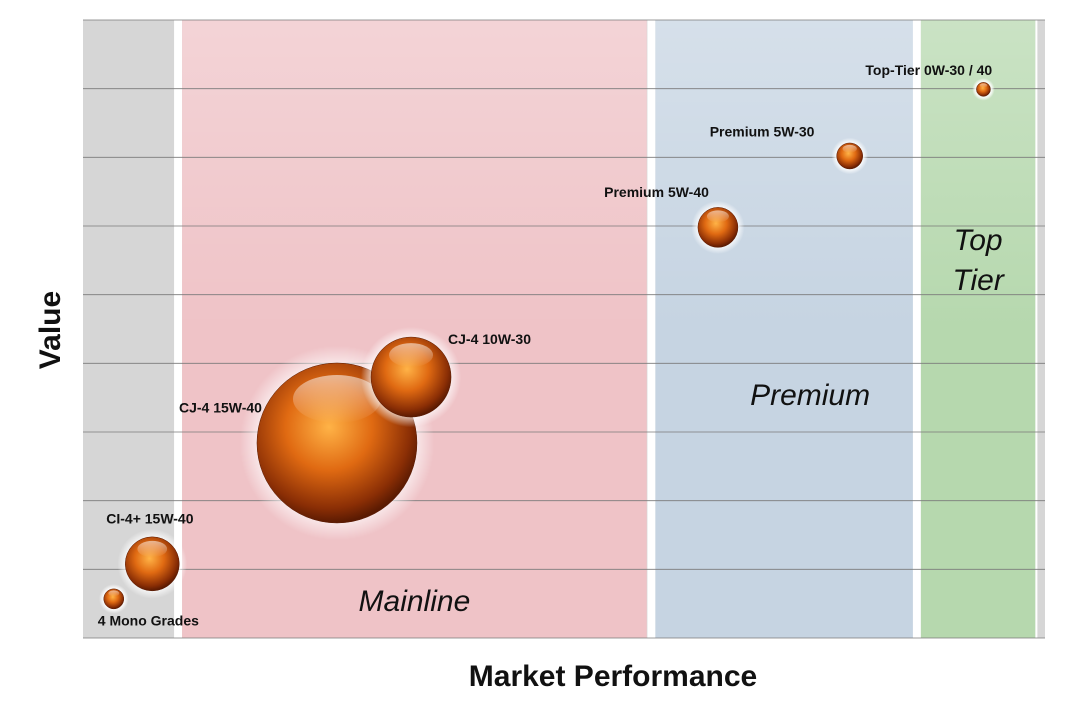 This screenshot has width=1075, height=718. What do you see at coordinates (978, 280) in the screenshot?
I see `region-label: Tier` at bounding box center [978, 280].